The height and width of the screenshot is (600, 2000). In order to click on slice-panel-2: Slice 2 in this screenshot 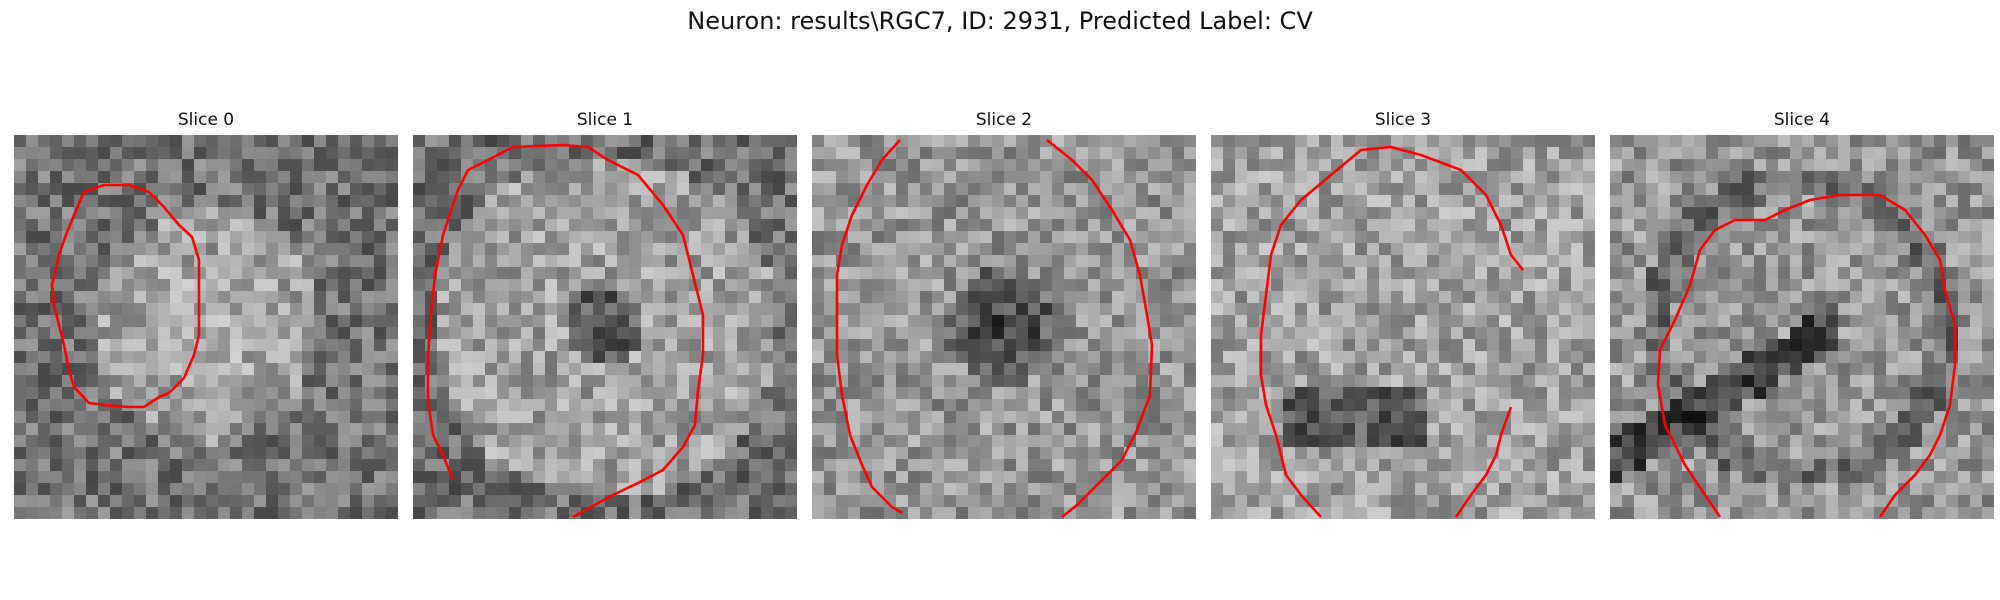, I will do `click(1004, 313)`.